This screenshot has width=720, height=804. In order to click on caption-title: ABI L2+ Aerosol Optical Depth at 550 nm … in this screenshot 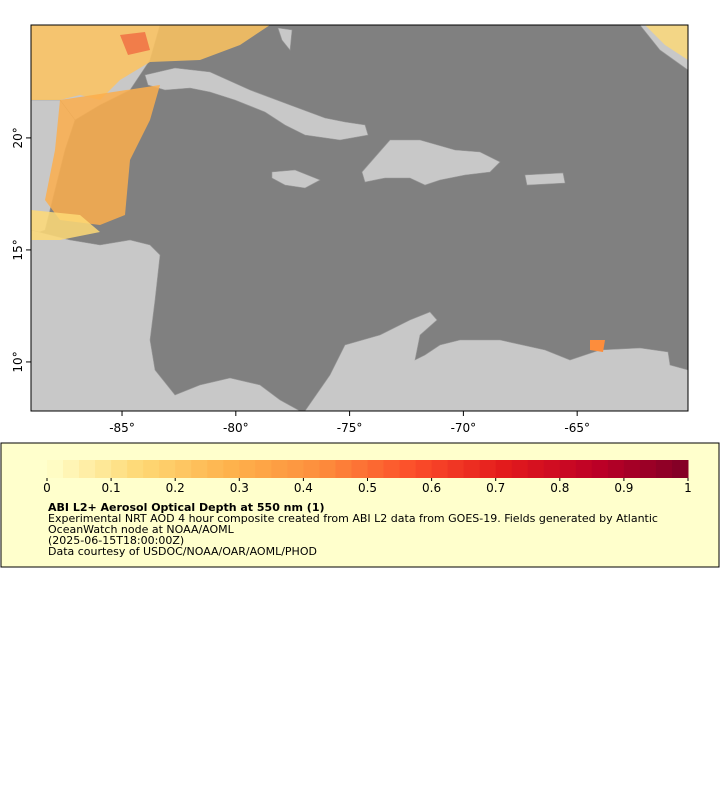, I will do `click(186, 507)`.